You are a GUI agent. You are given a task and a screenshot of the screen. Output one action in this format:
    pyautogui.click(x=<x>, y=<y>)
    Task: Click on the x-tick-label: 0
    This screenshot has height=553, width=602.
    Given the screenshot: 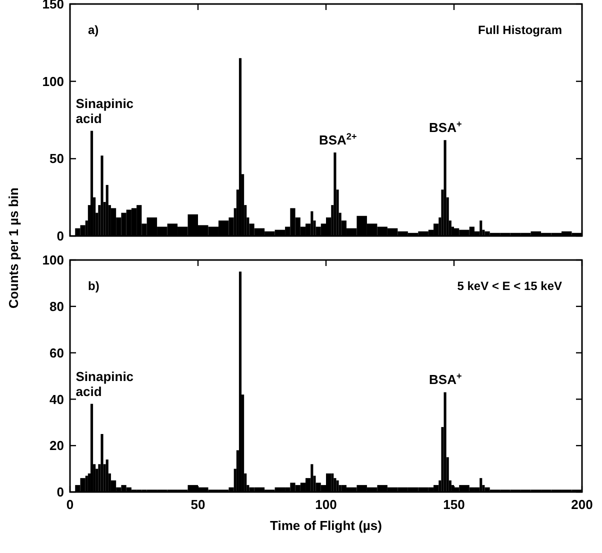 What is the action you would take?
    pyautogui.click(x=70, y=504)
    